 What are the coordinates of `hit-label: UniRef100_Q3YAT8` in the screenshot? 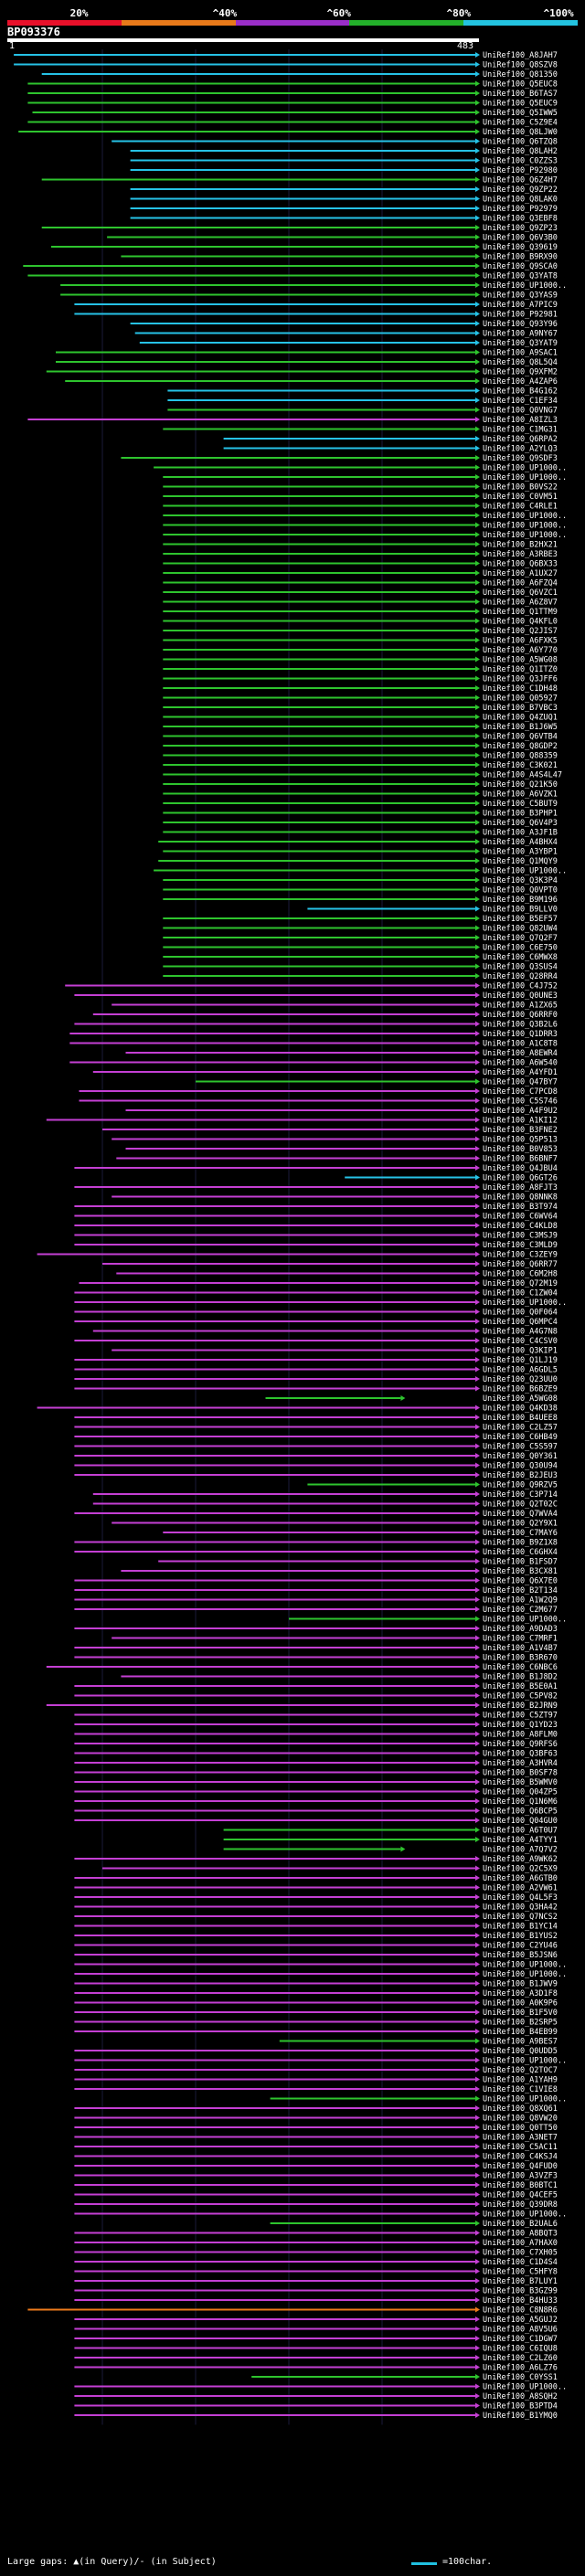 It's located at (520, 276).